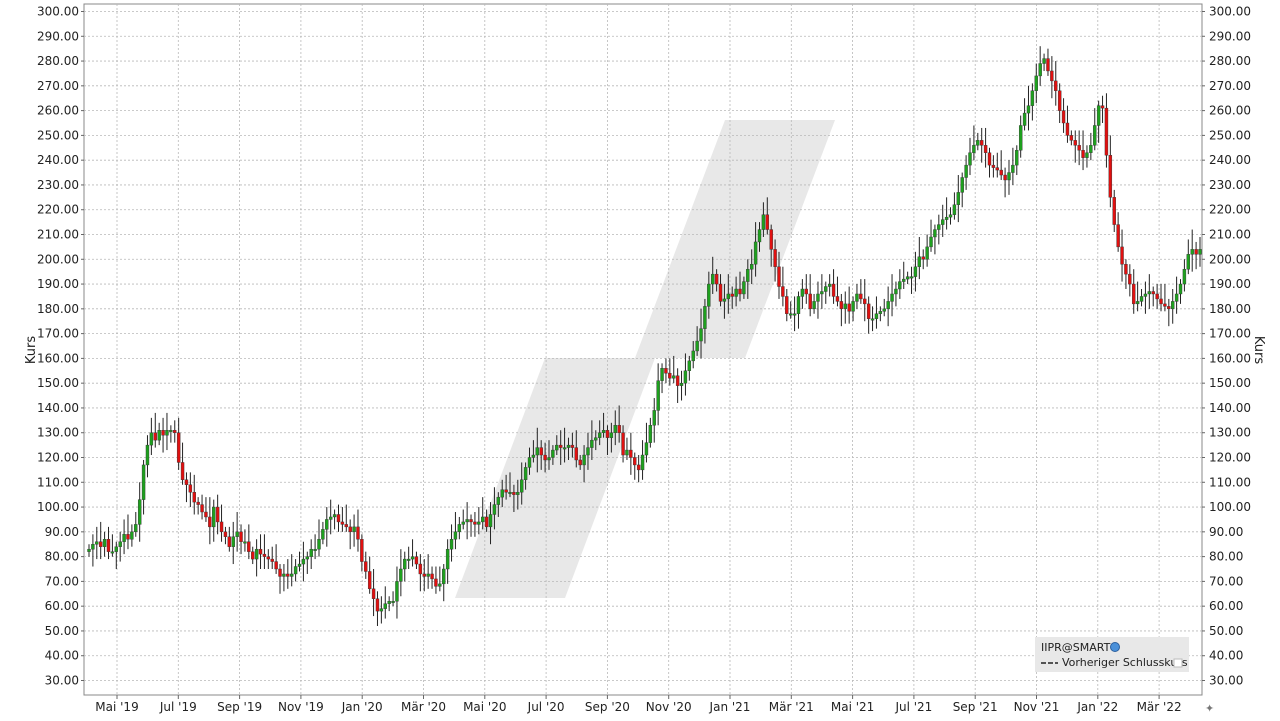 This screenshot has width=1280, height=721. What do you see at coordinates (1230, 86) in the screenshot?
I see `y-tick-label-right: 270.00` at bounding box center [1230, 86].